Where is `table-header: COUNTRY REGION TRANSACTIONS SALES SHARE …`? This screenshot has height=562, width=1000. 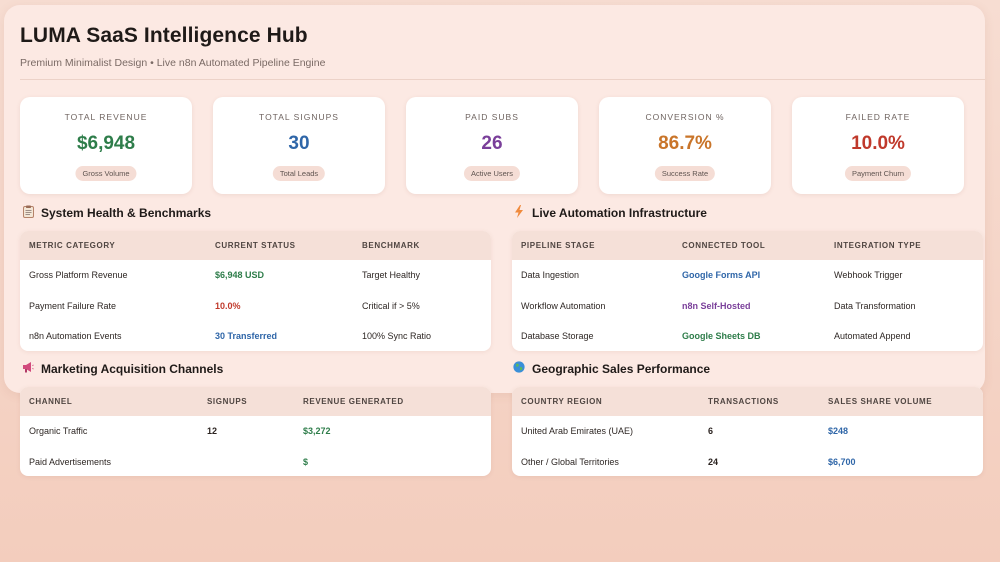
table-header: COUNTRY REGION TRANSACTIONS SALES SHARE … is located at coordinates (747, 401).